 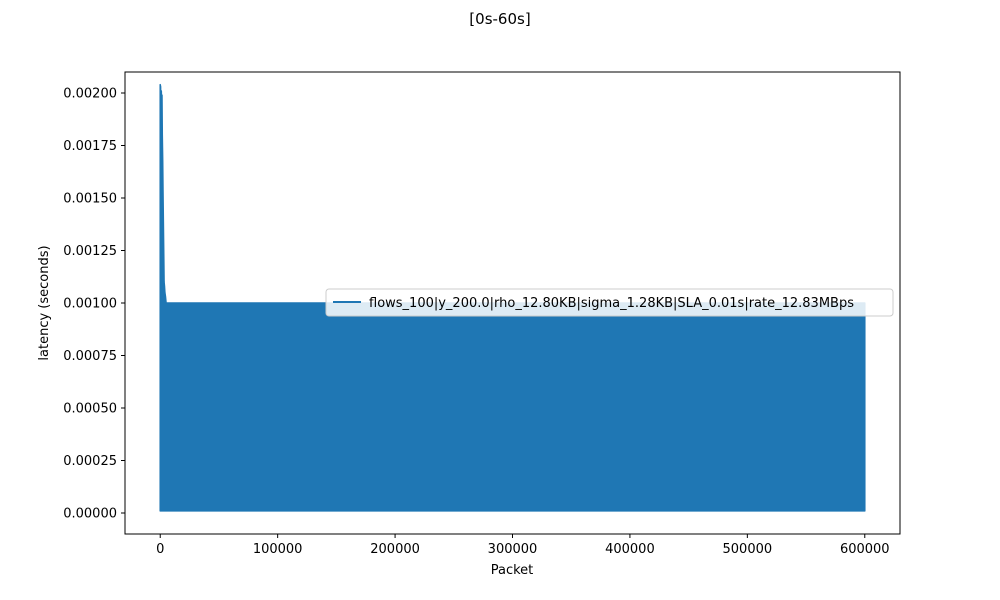 I want to click on x-tick-label: 200000, so click(x=395, y=549).